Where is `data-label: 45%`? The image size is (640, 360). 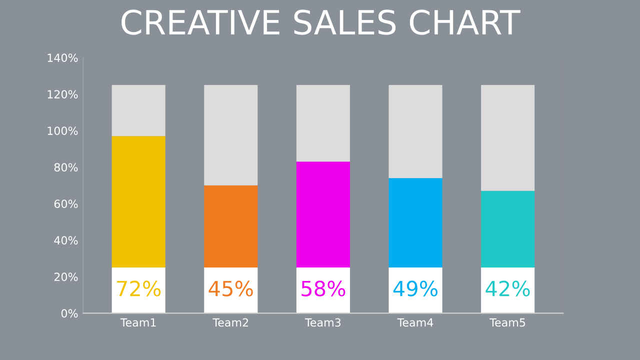 data-label: 45% is located at coordinates (230, 288).